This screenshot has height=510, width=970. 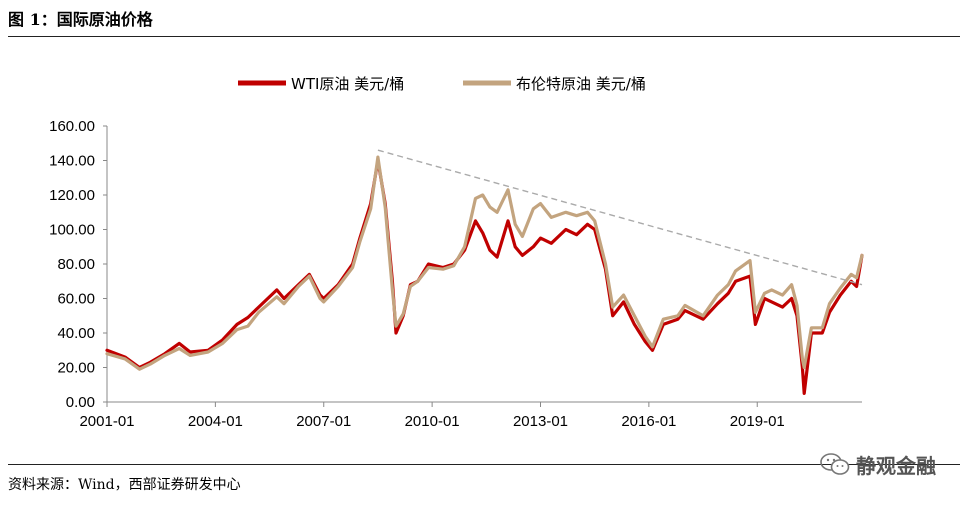 What do you see at coordinates (648, 421) in the screenshot?
I see `x-tick-label: 2016-01` at bounding box center [648, 421].